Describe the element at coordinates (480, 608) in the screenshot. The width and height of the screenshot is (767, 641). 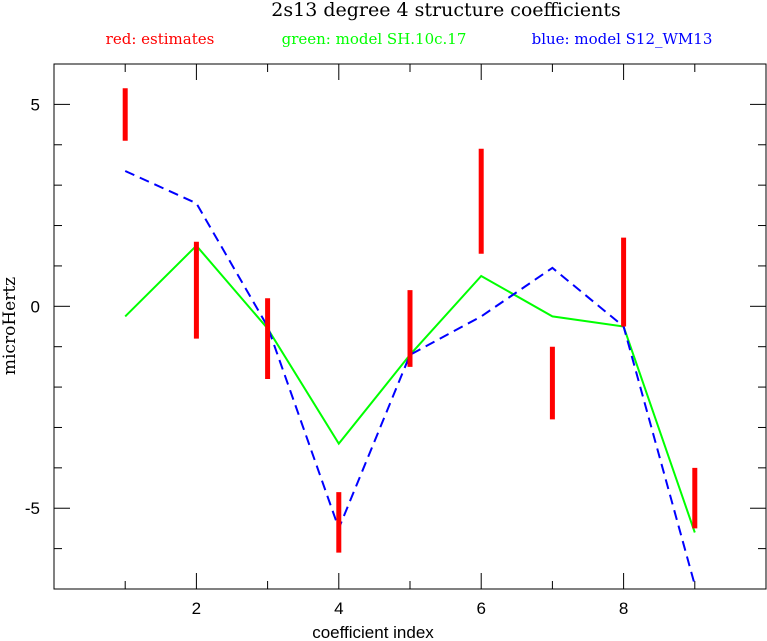
I see `x-tick-label: 6` at that location.